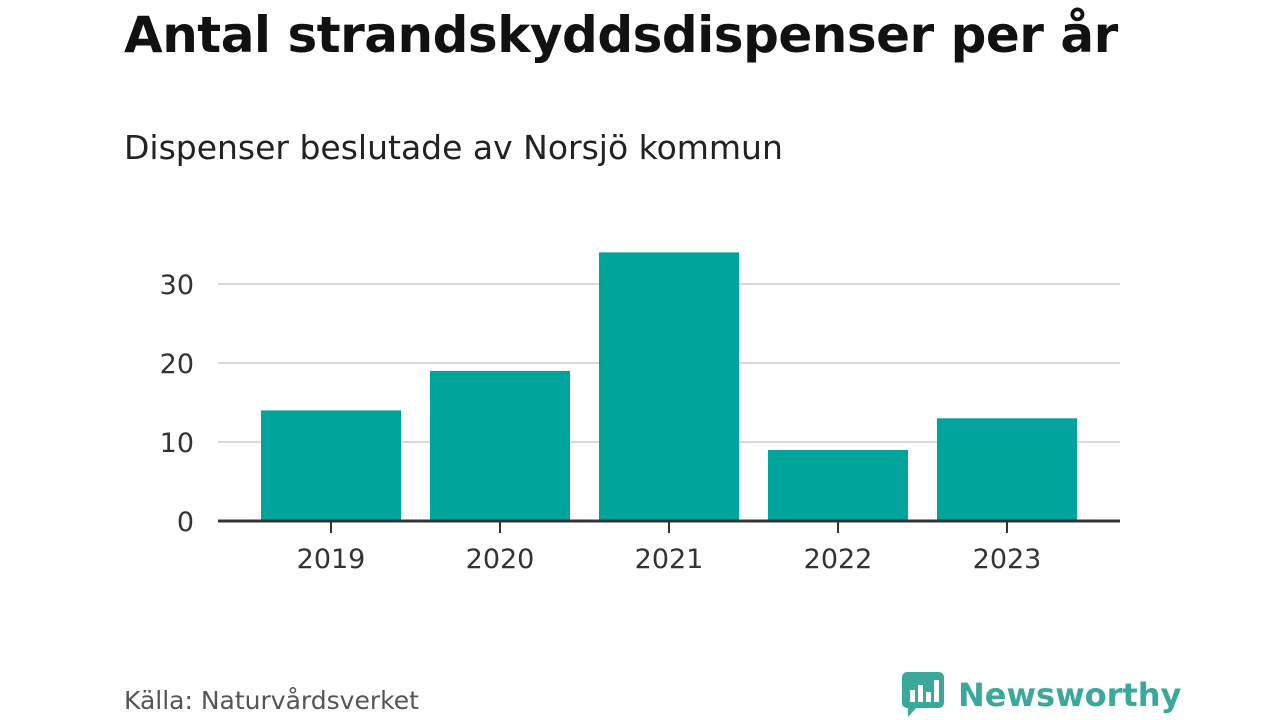 This screenshot has height=720, width=1280. Describe the element at coordinates (271, 700) in the screenshot. I see `source-note: Källa: Naturvårdsverket` at that location.